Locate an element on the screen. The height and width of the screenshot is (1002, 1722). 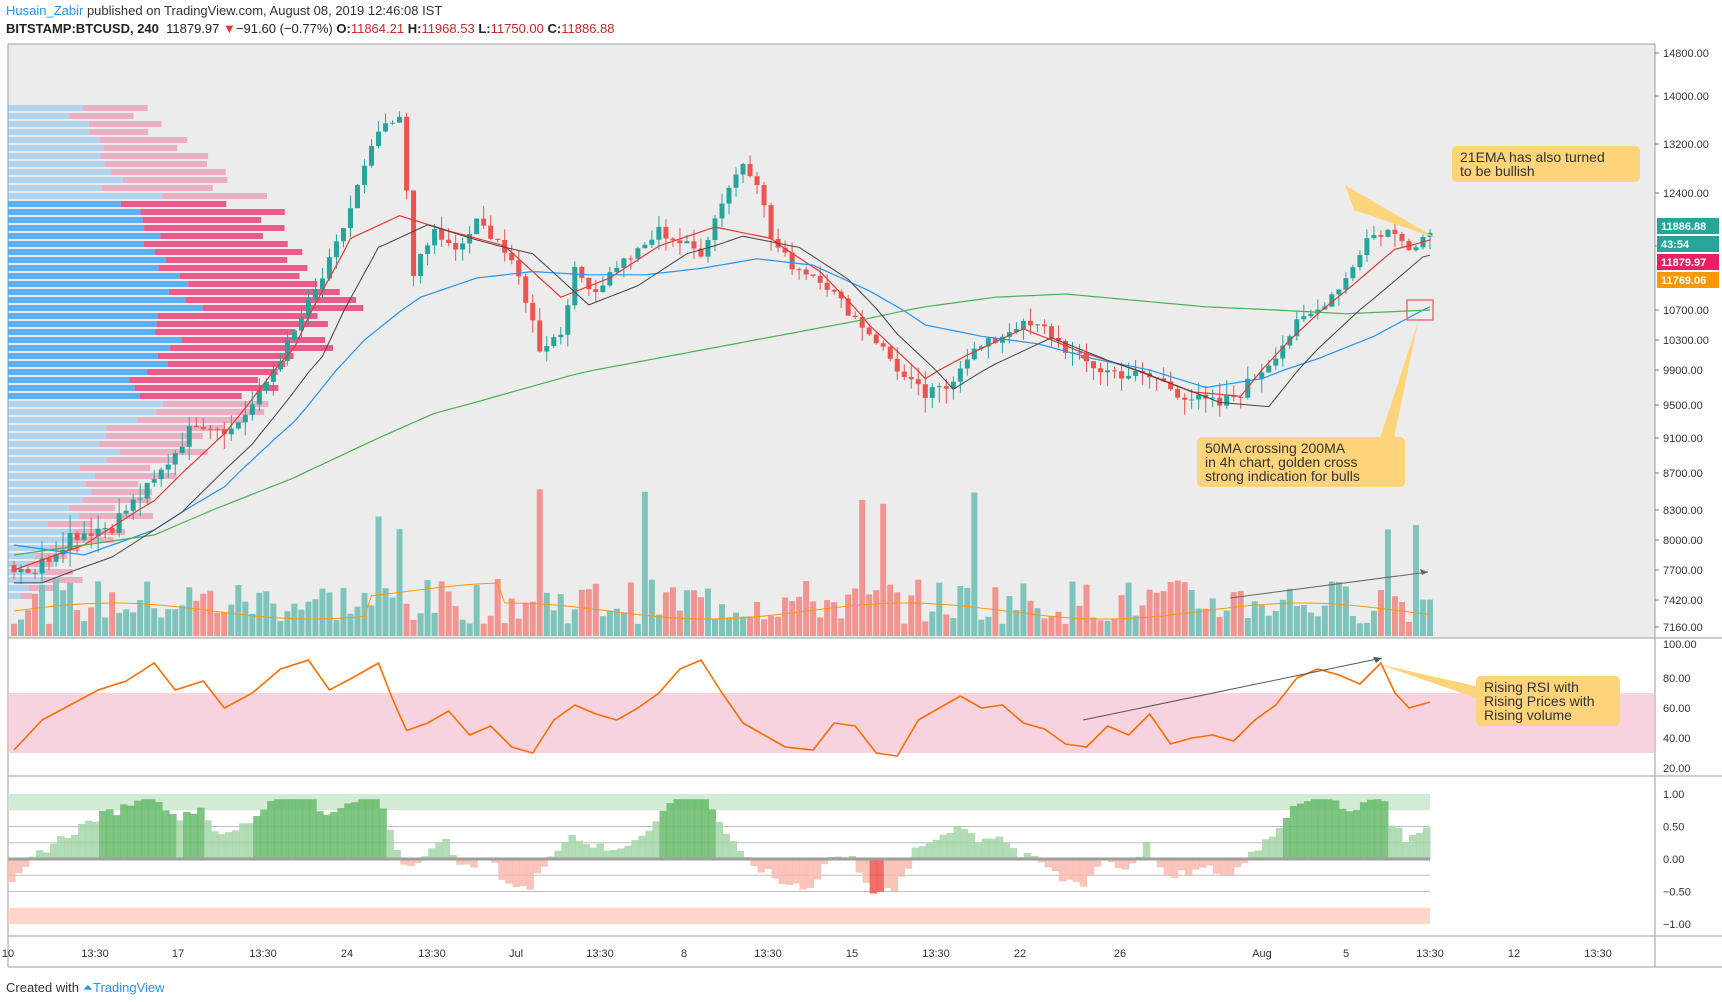
author-link: Husain_Zabir is located at coordinates (45, 10).